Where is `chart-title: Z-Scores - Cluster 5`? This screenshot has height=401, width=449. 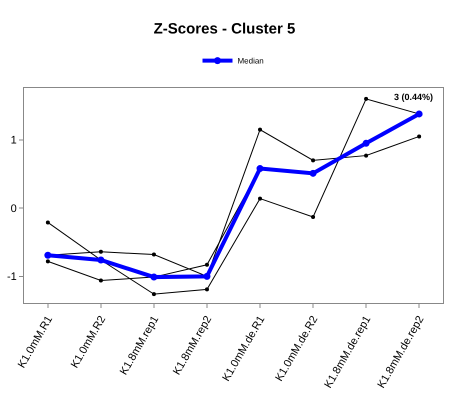 chart-title: Z-Scores - Cluster 5 is located at coordinates (225, 29).